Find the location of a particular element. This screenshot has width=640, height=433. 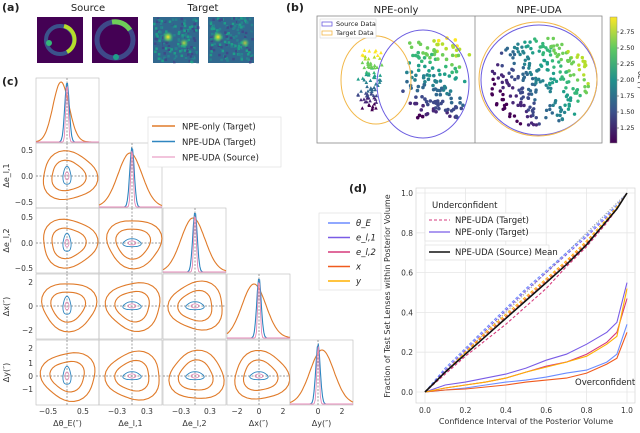

colorbar-tick-label: 2.50 is located at coordinates (627, 48).